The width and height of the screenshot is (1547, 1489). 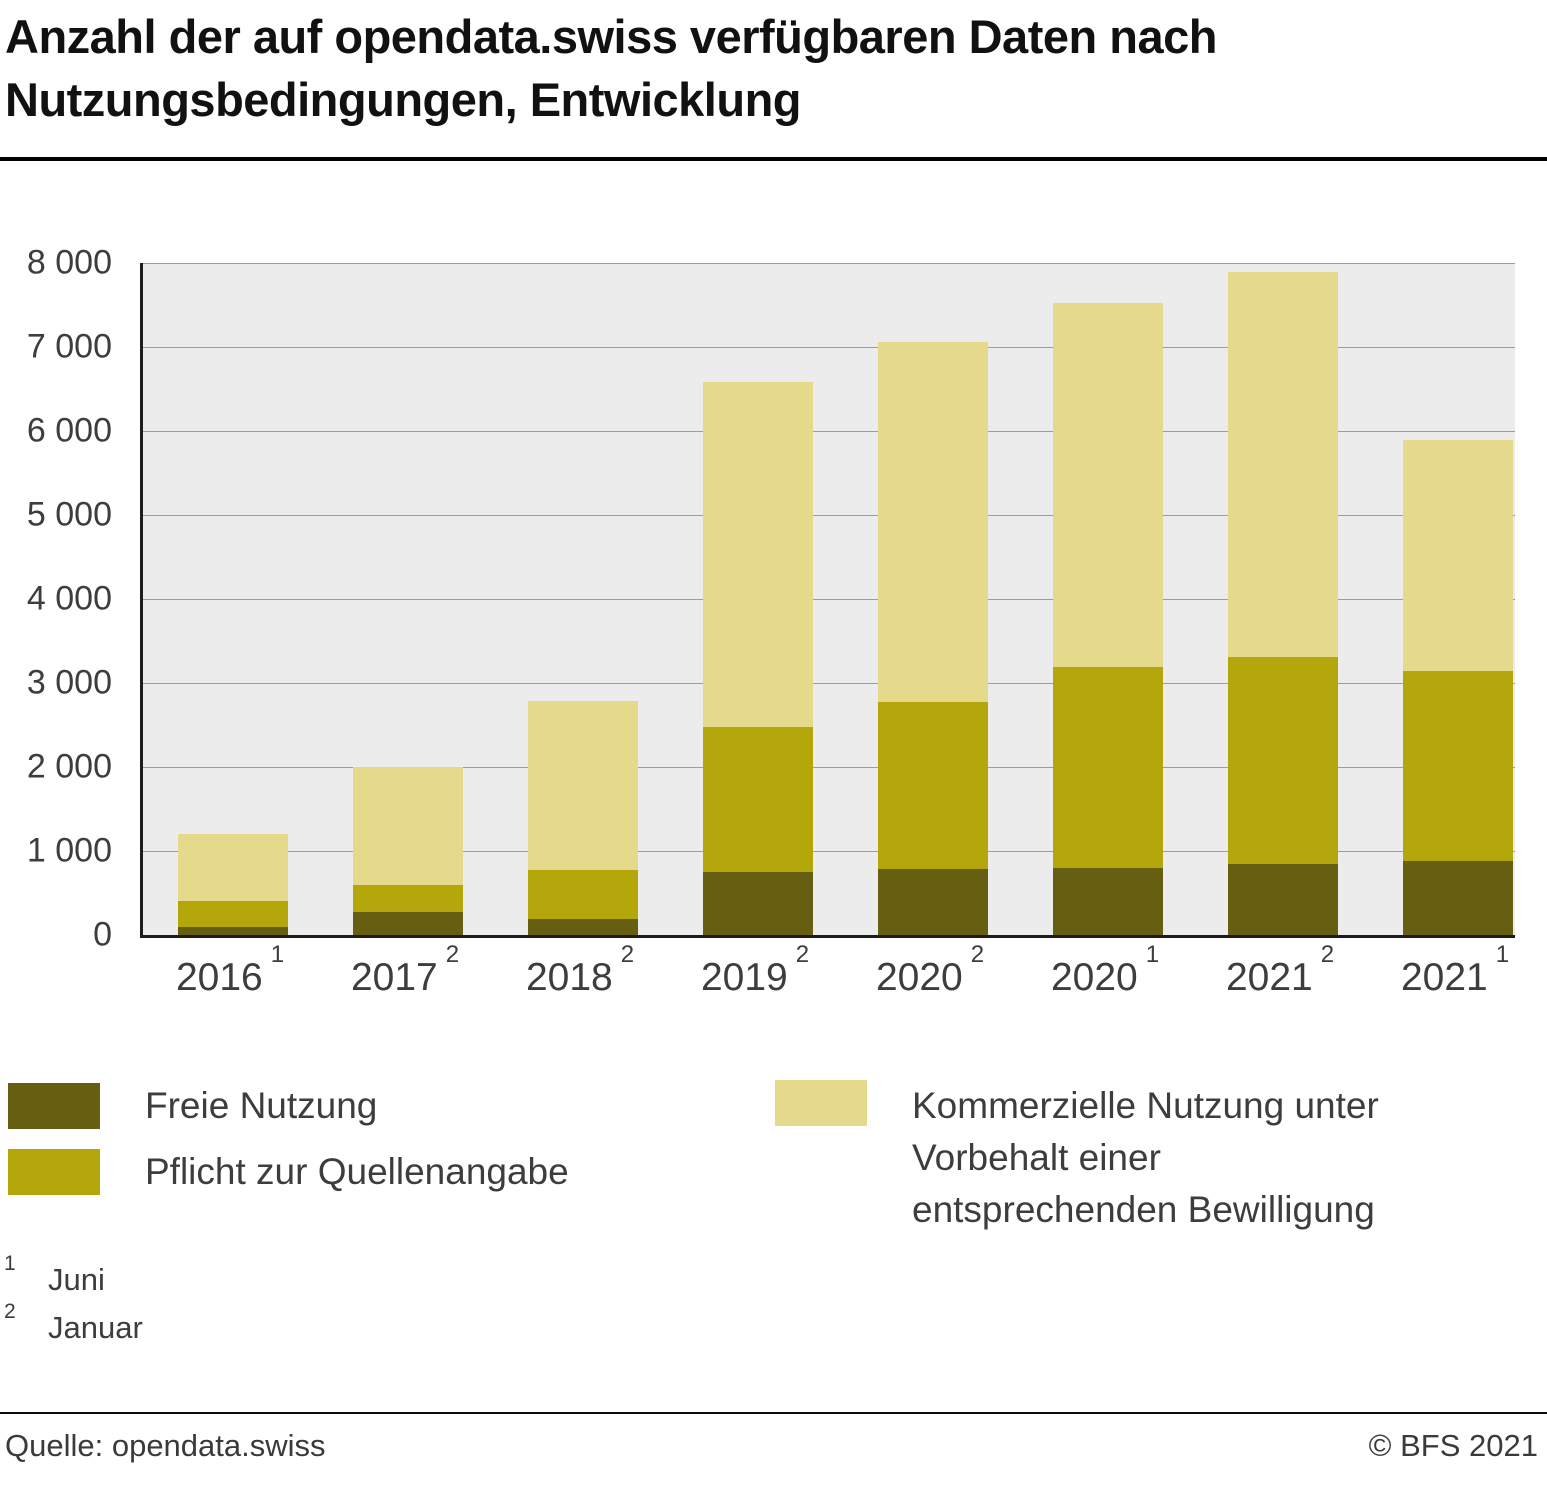 What do you see at coordinates (261, 1105) in the screenshot?
I see `legend-label-freie-nutzung: Freie Nutzung` at bounding box center [261, 1105].